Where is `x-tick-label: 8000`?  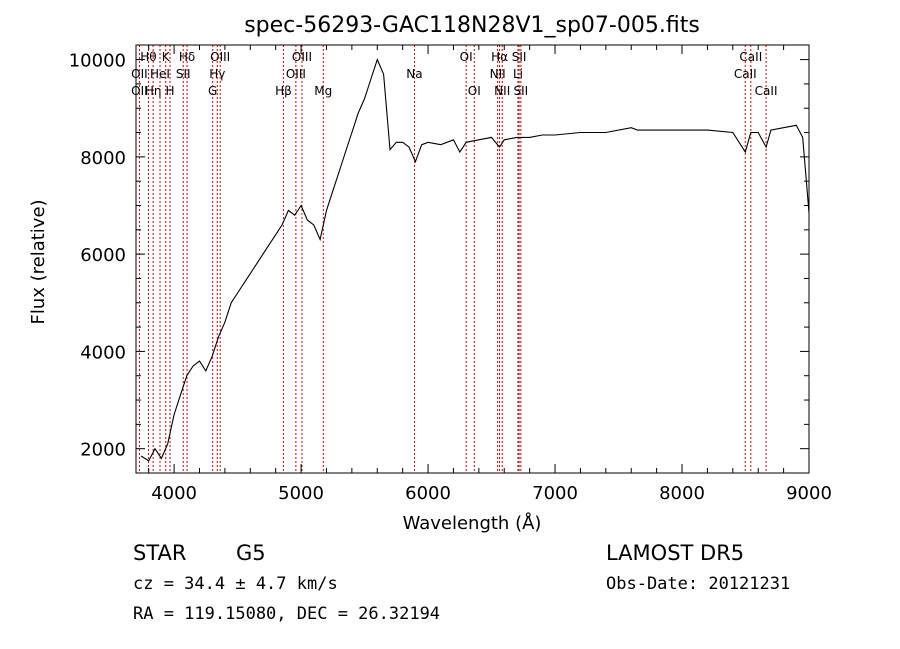
x-tick-label: 8000 is located at coordinates (682, 493).